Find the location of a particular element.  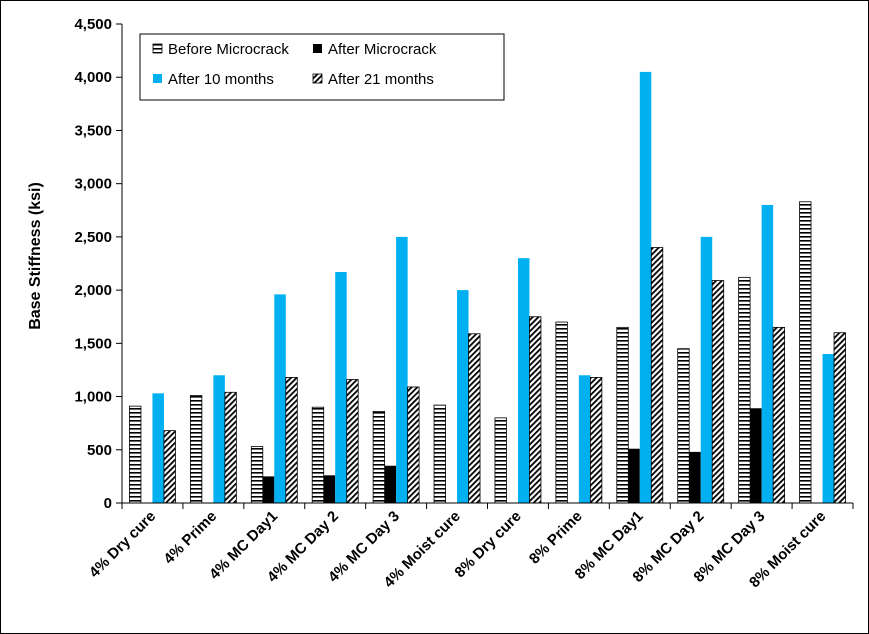

y-tick-label: 3,000 is located at coordinates (93, 184).